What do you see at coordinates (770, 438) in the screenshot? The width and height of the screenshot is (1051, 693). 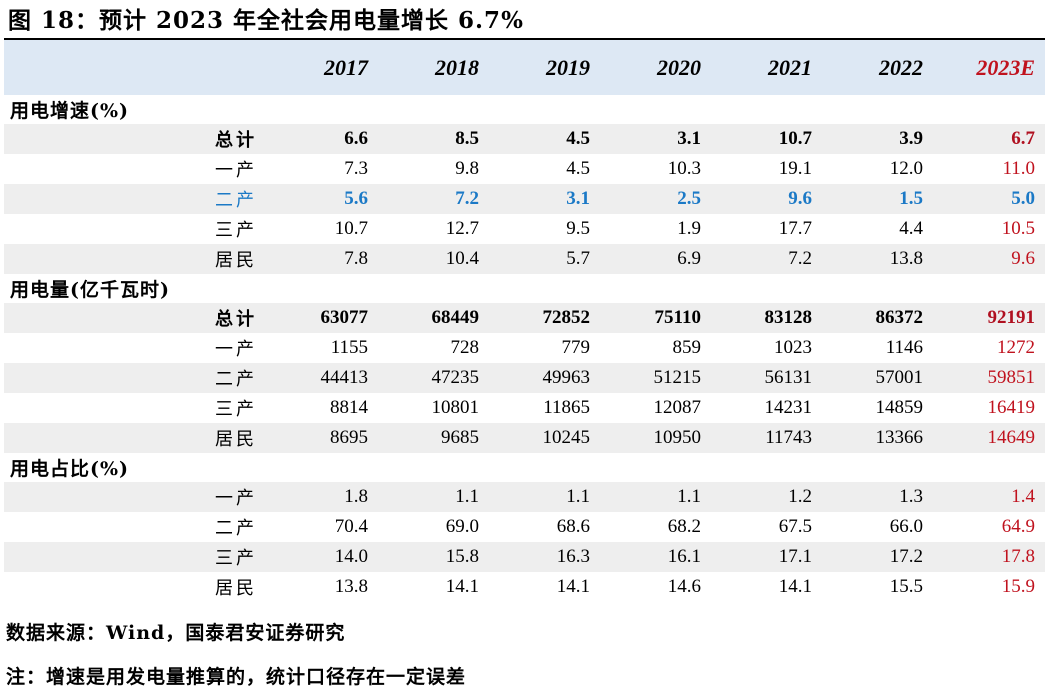 I see `table-cell: 11743` at bounding box center [770, 438].